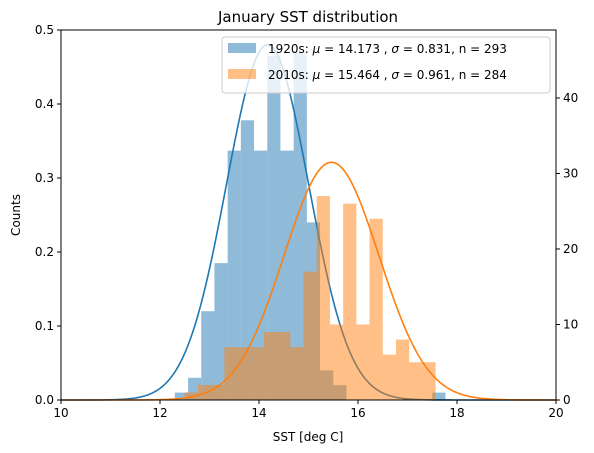 This screenshot has height=453, width=594. Describe the element at coordinates (453, 49) in the screenshot. I see `legend-1920s-sigma-value: = 0.831, n = 293` at that location.